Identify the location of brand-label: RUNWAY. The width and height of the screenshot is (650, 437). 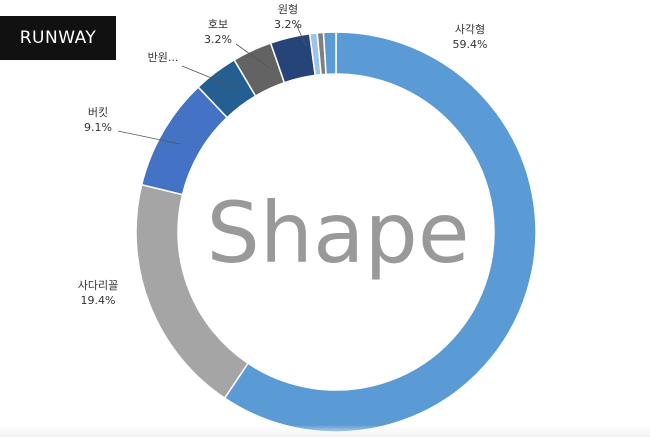
(58, 38).